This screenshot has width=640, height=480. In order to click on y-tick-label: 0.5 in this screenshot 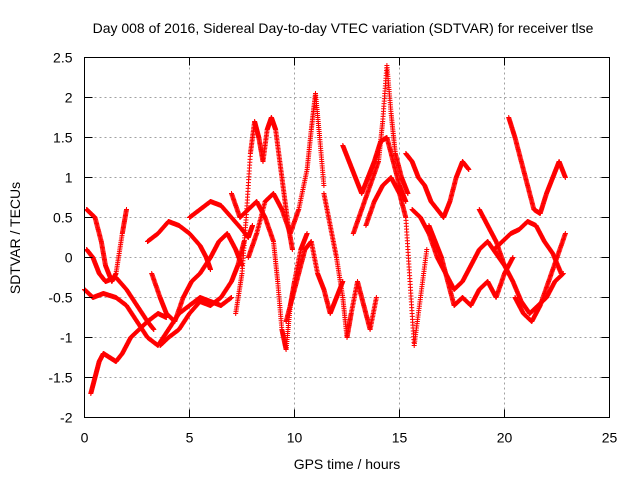, I will do `click(63, 218)`.